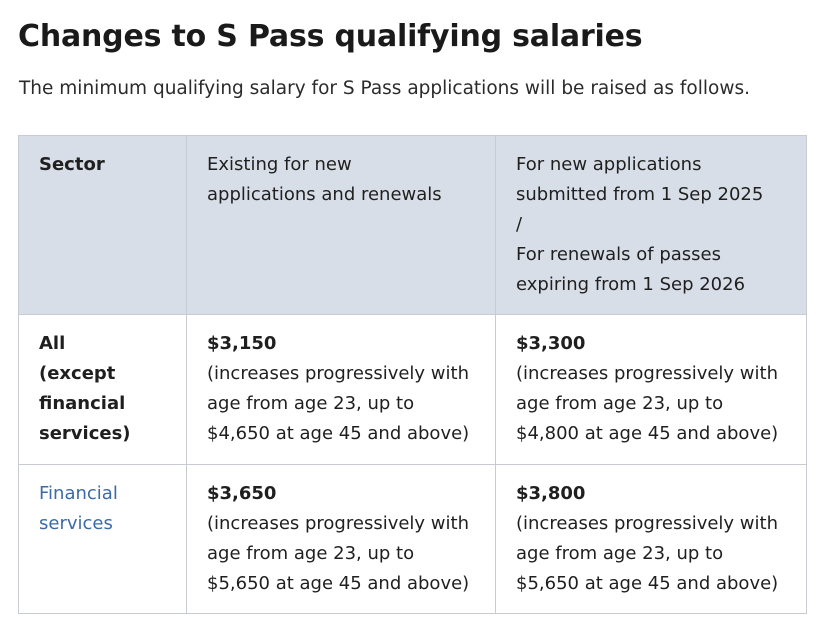 The image size is (822, 621). Describe the element at coordinates (551, 343) in the screenshot. I see `salary-amount: $3,300` at that location.